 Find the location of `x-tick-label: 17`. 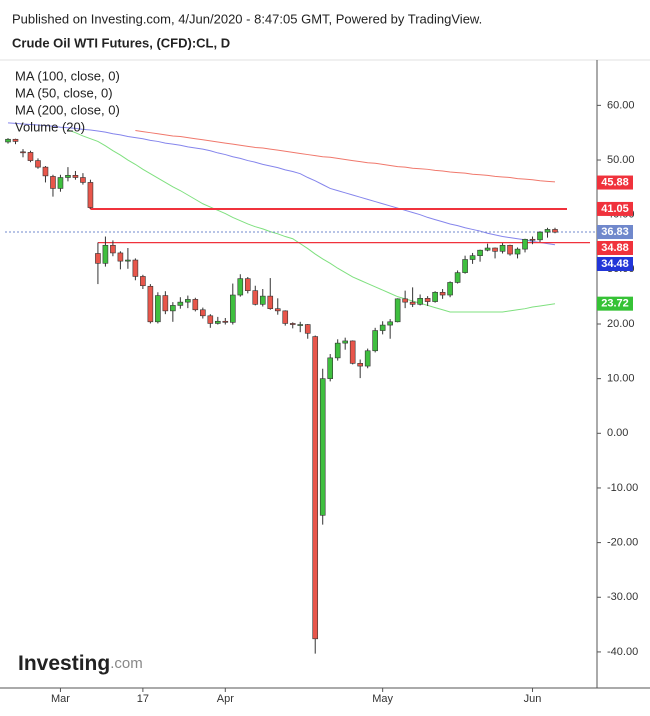

x-tick-label: 17 is located at coordinates (143, 699).